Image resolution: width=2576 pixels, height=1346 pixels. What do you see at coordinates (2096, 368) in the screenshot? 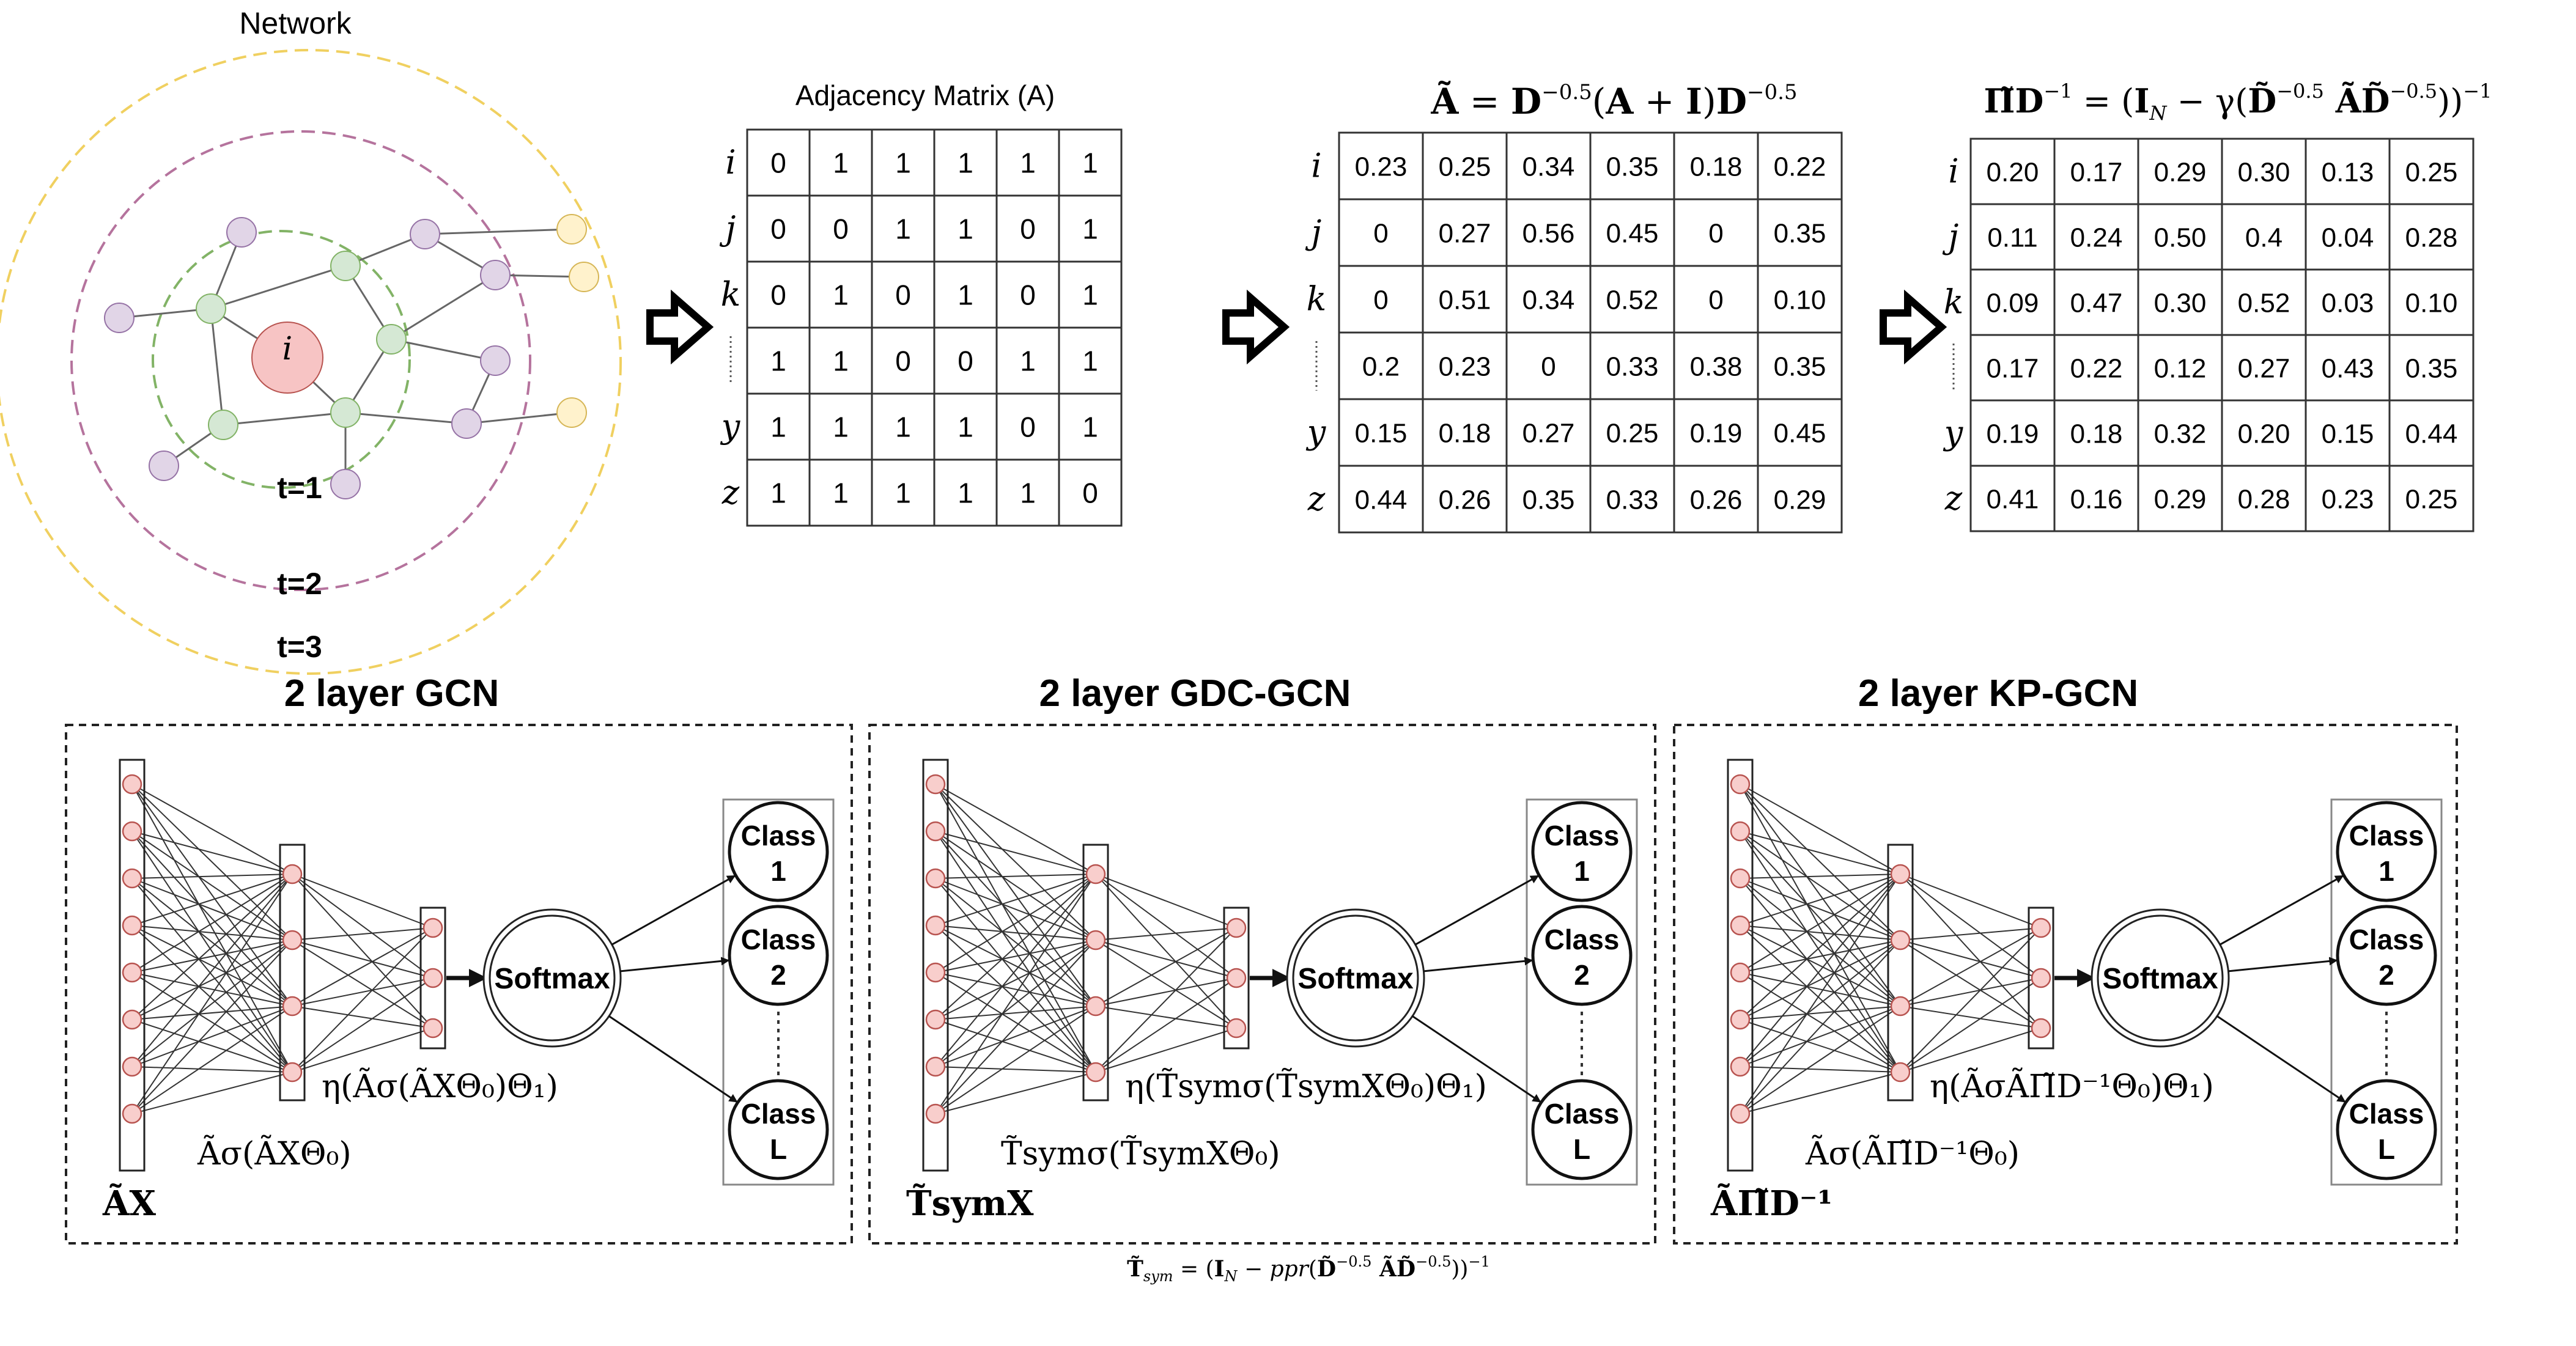
I see `matrix-cell: 0.22` at bounding box center [2096, 368].